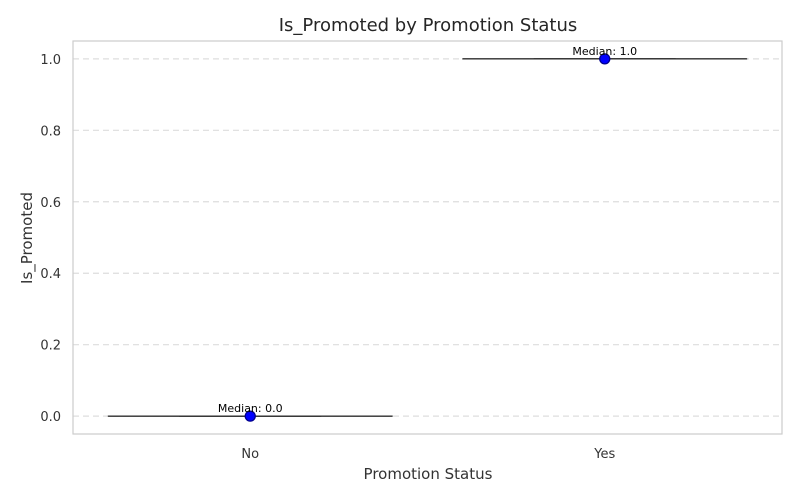  What do you see at coordinates (50, 60) in the screenshot?
I see `y-tick-label: 1.0` at bounding box center [50, 60].